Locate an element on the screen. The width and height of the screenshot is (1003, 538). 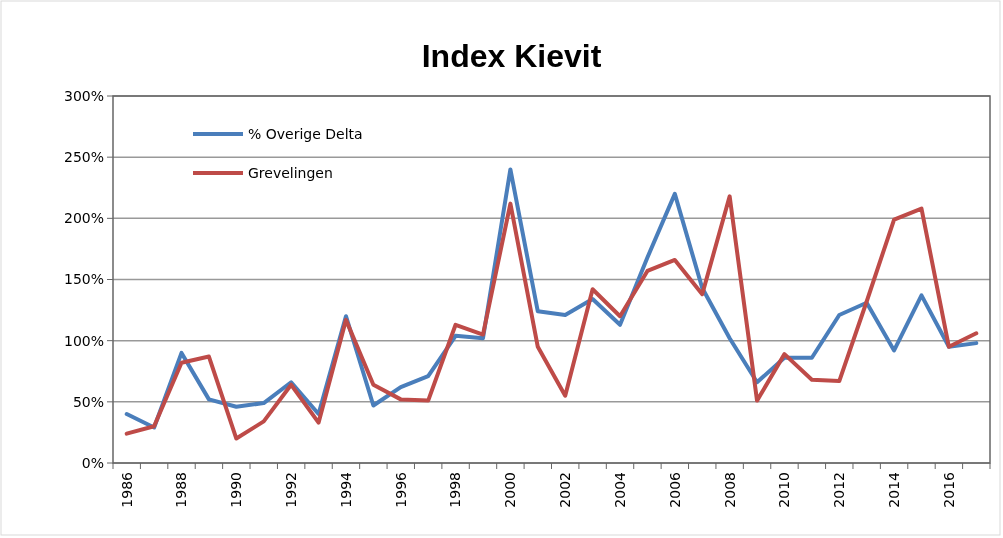
x-tick-label: 2006 is located at coordinates (674, 489).